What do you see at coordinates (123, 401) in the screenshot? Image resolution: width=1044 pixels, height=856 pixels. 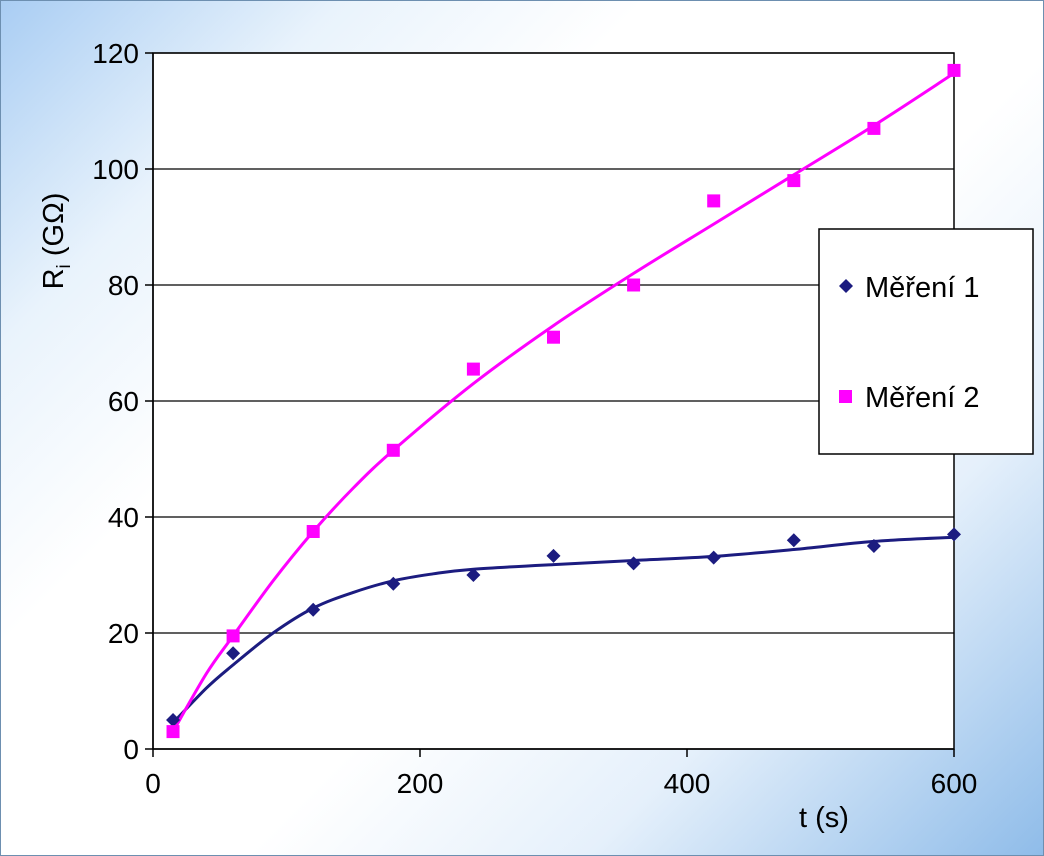 I see `y-tick-label: 60` at bounding box center [123, 401].